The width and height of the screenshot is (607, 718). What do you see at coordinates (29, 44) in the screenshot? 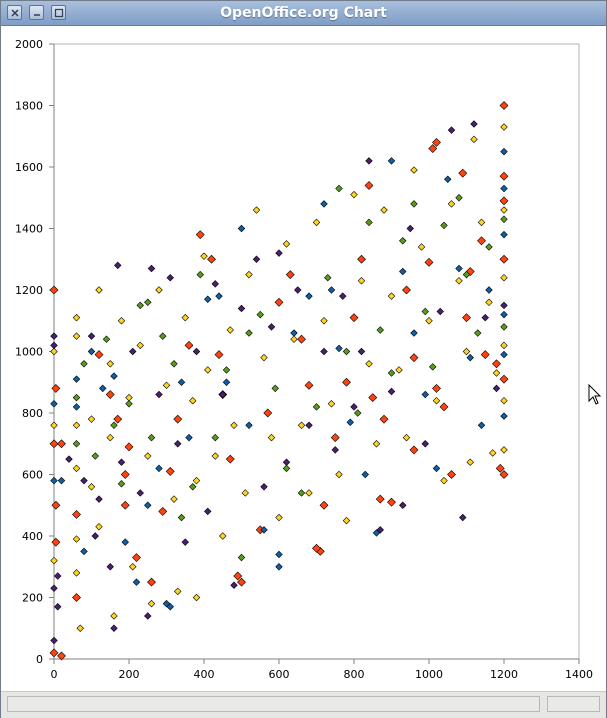
I see `y-tick-label: 2000` at bounding box center [29, 44].